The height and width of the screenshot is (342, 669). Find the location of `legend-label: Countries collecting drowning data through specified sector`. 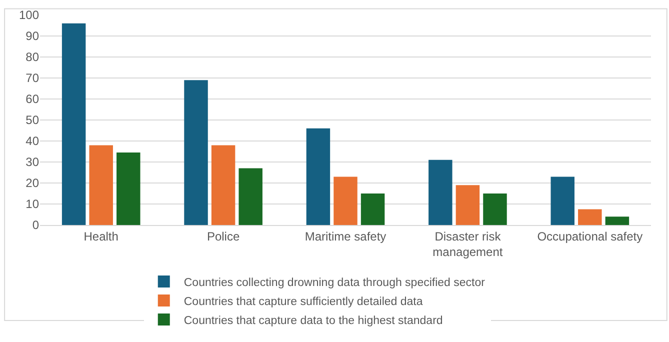

legend-label: Countries collecting drowning data through specified sector is located at coordinates (335, 282).